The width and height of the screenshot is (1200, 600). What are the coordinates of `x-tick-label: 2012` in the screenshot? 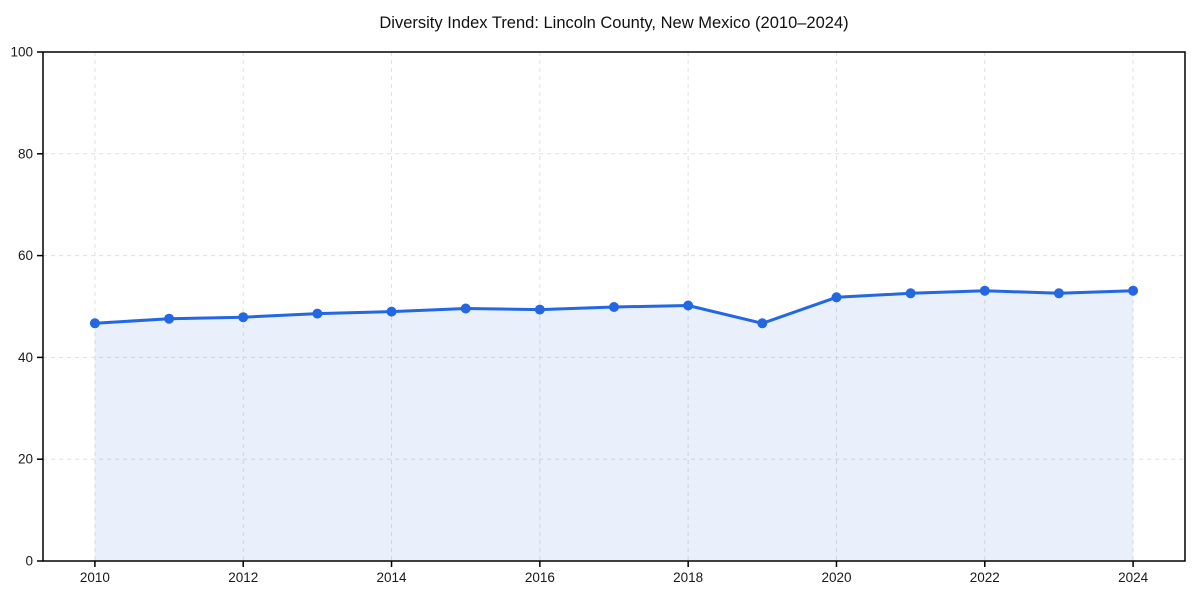 It's located at (243, 577).